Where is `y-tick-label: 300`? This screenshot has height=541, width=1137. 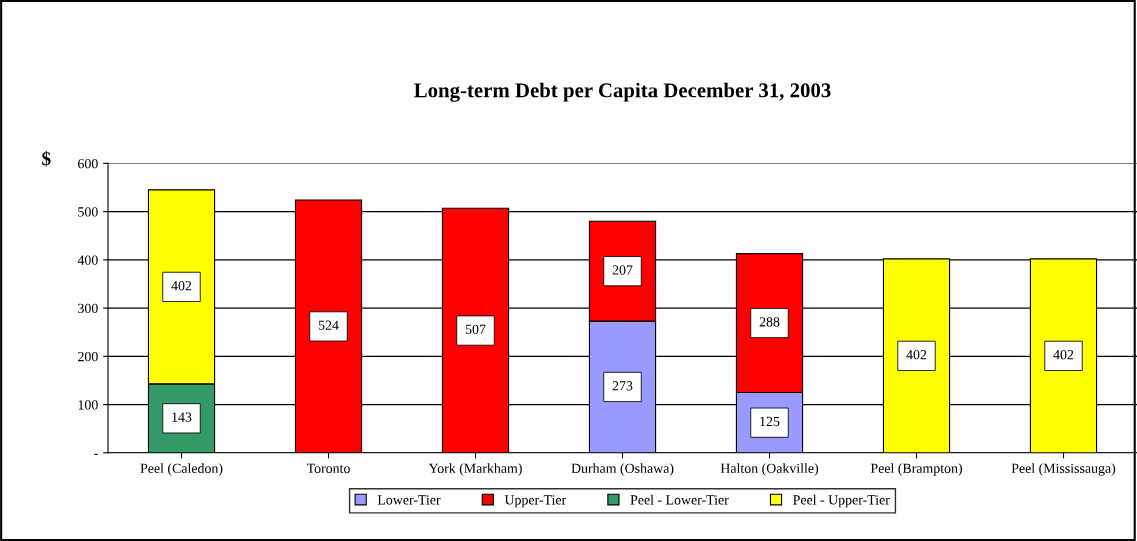
y-tick-label: 300 is located at coordinates (88, 308).